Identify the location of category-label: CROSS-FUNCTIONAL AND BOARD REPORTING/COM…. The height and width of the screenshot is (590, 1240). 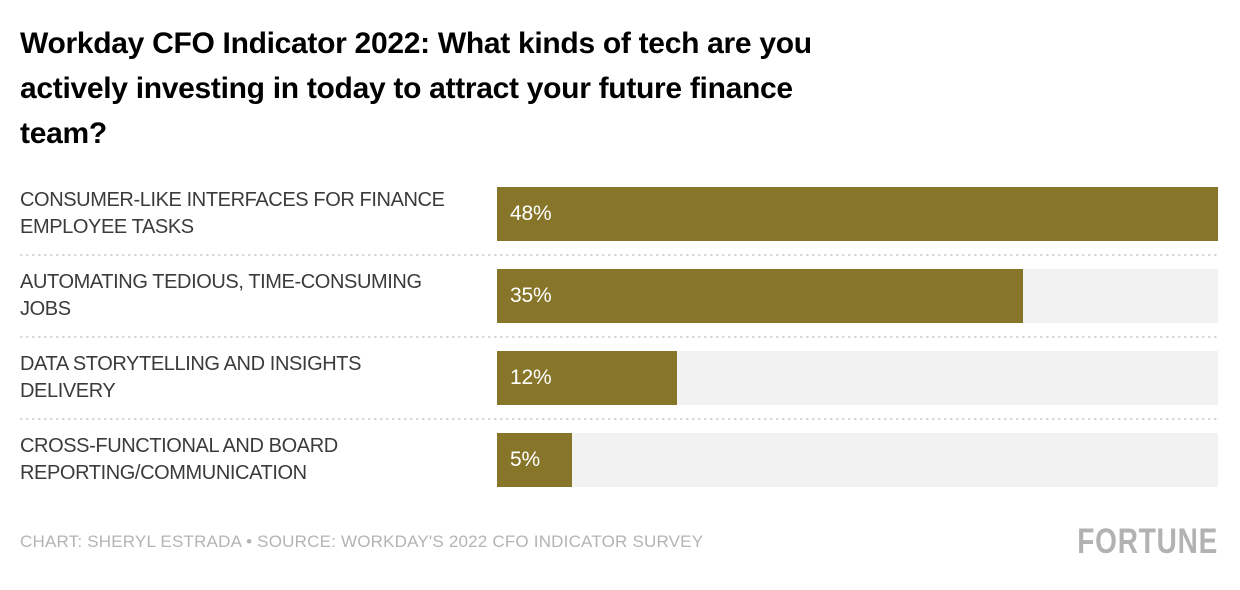
(179, 459).